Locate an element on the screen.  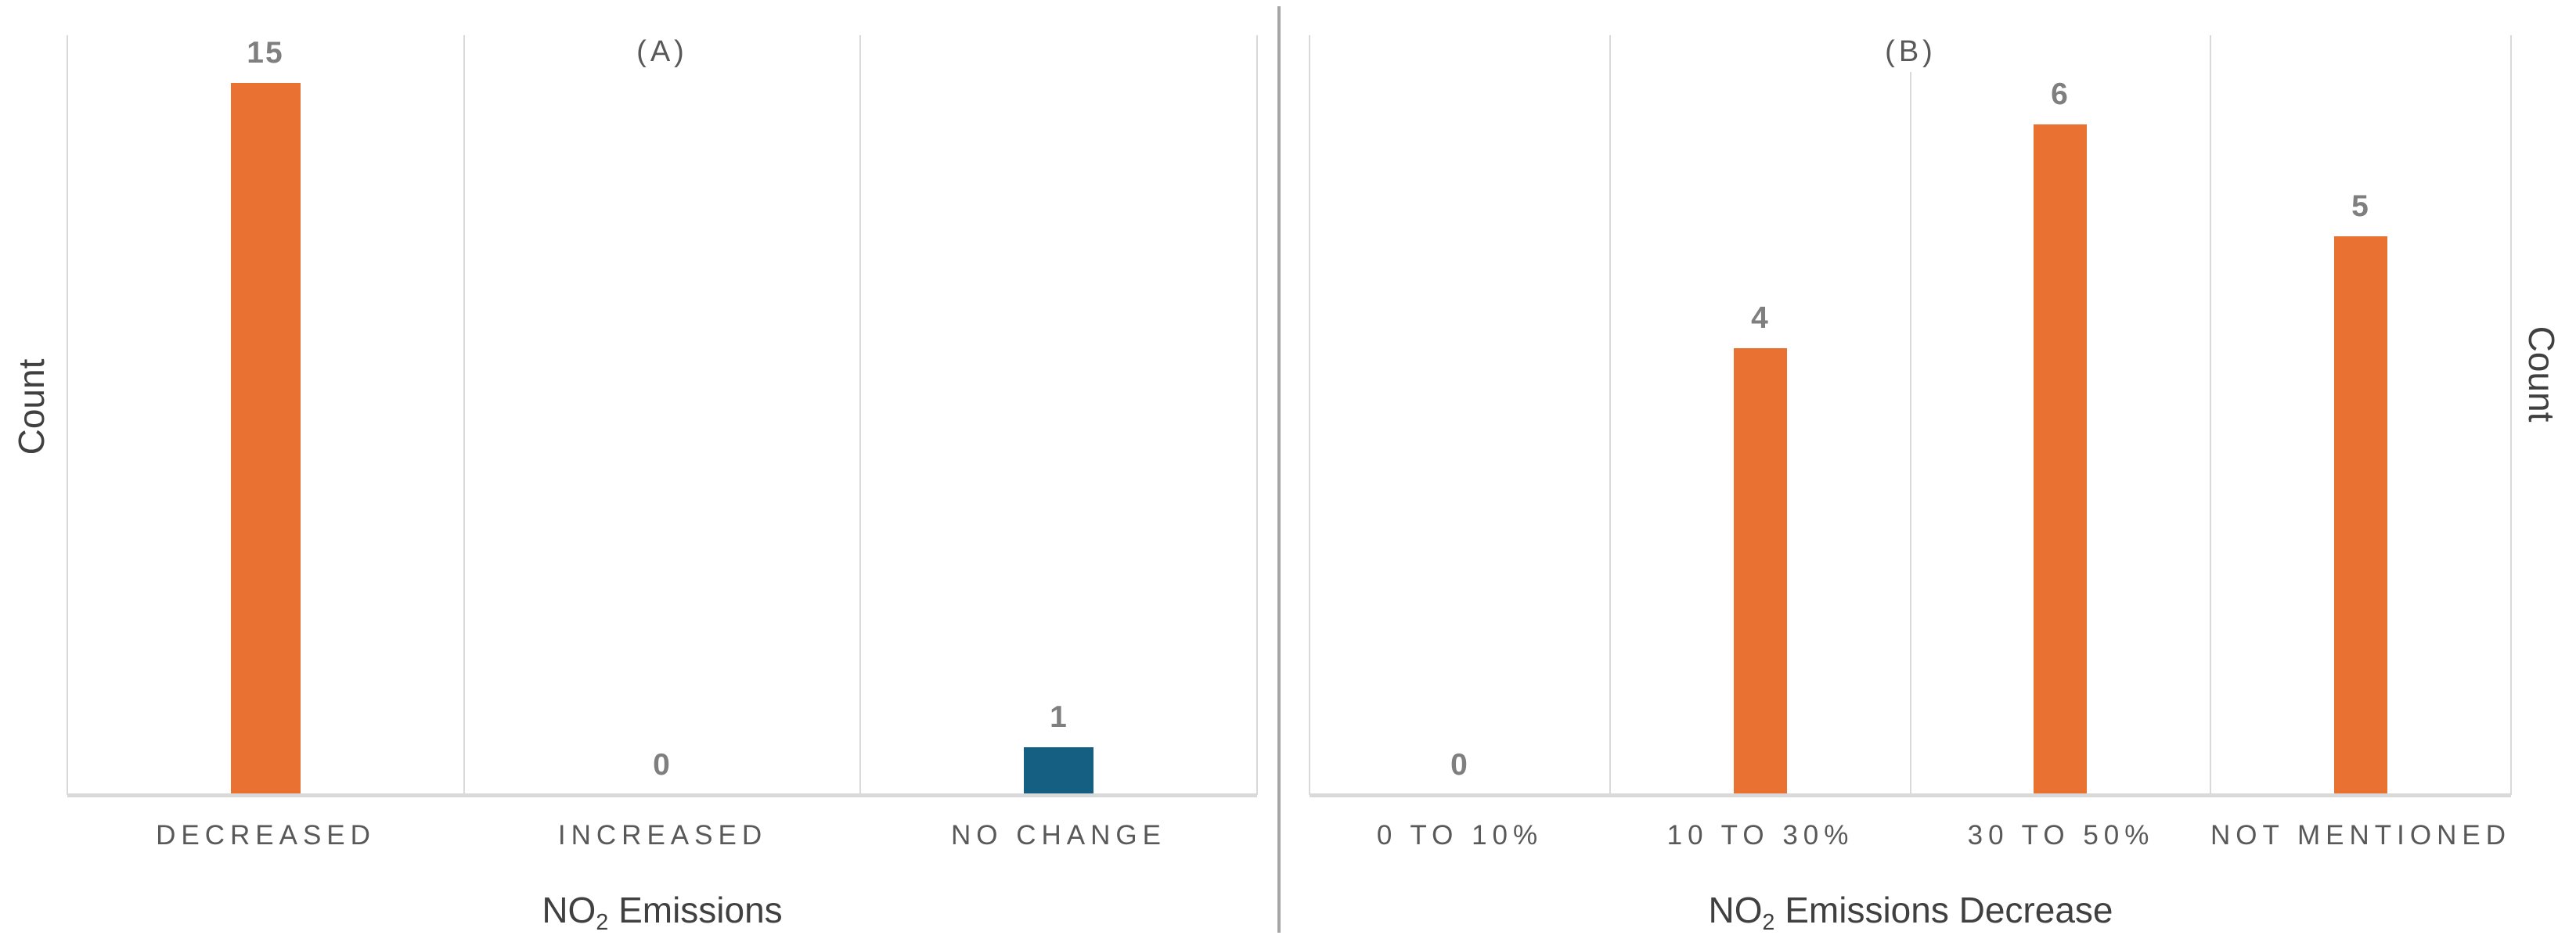
panel-title-b: (B) is located at coordinates (1910, 51).